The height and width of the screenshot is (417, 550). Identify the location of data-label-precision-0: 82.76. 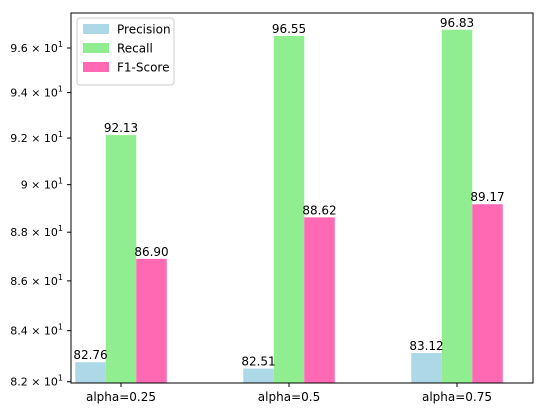
(90, 355).